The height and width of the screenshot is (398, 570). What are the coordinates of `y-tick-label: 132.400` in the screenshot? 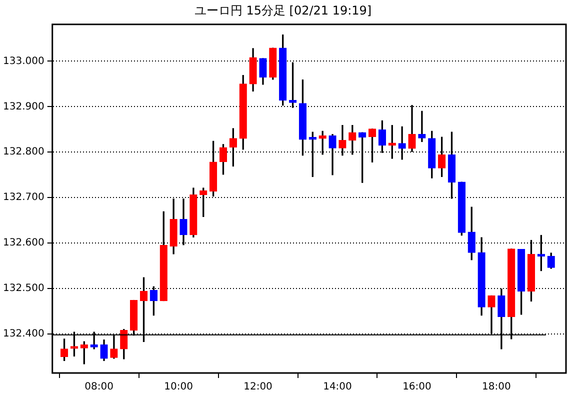 It's located at (23, 334).